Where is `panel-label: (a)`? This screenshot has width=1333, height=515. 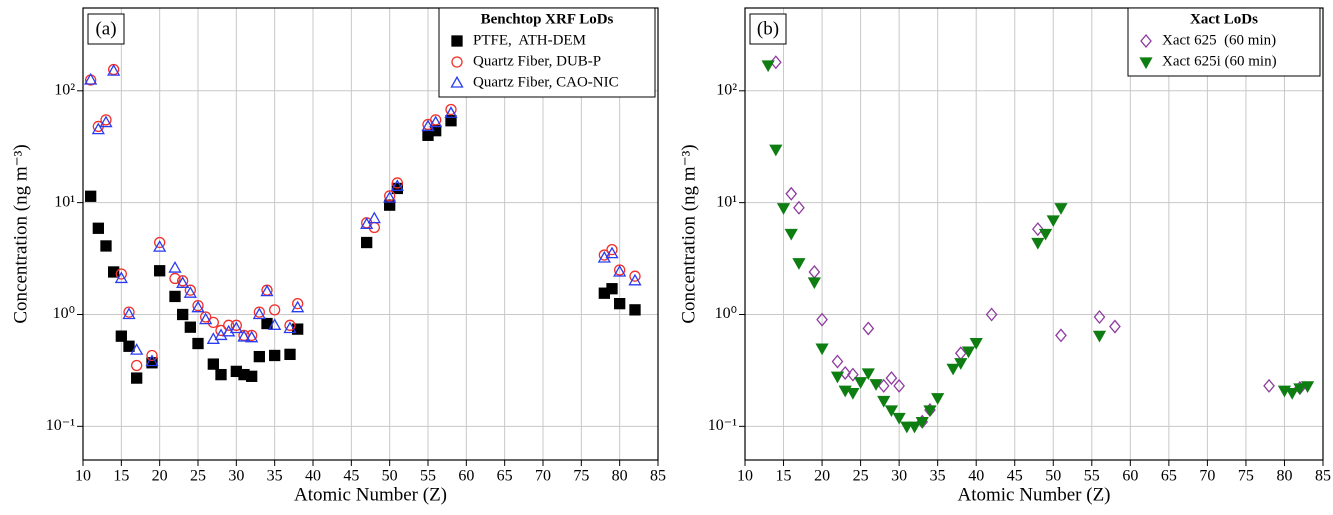
panel-label: (a) is located at coordinates (105, 28).